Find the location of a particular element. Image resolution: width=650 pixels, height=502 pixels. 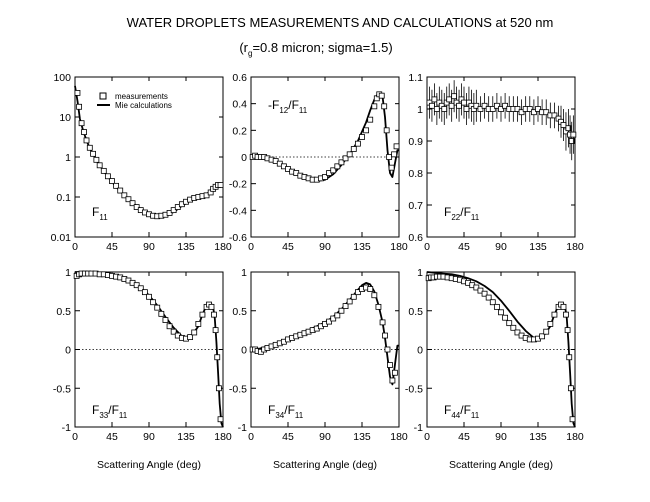

f33-x-tick-label: 180 is located at coordinates (223, 437).